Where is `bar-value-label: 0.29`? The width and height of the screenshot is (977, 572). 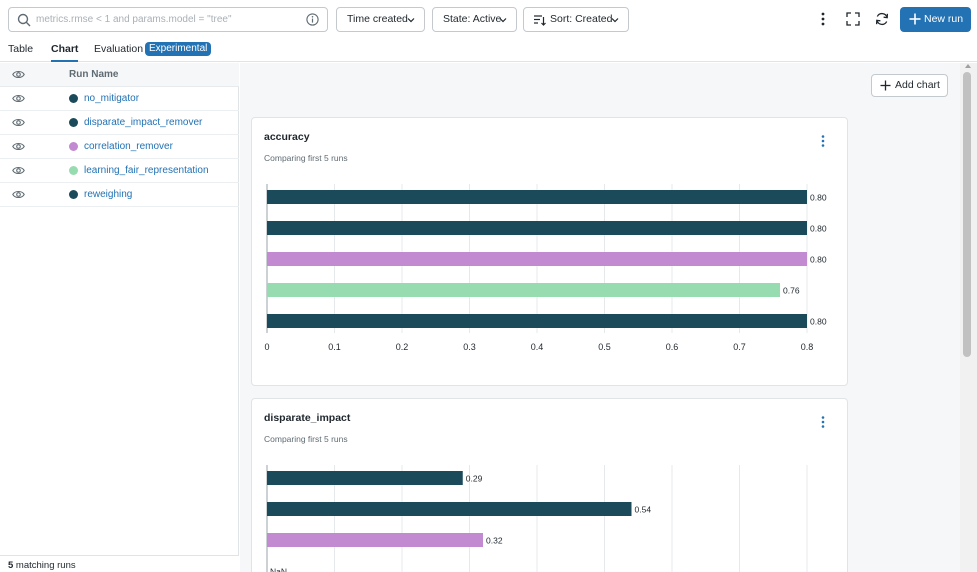 bar-value-label: 0.29 is located at coordinates (474, 479).